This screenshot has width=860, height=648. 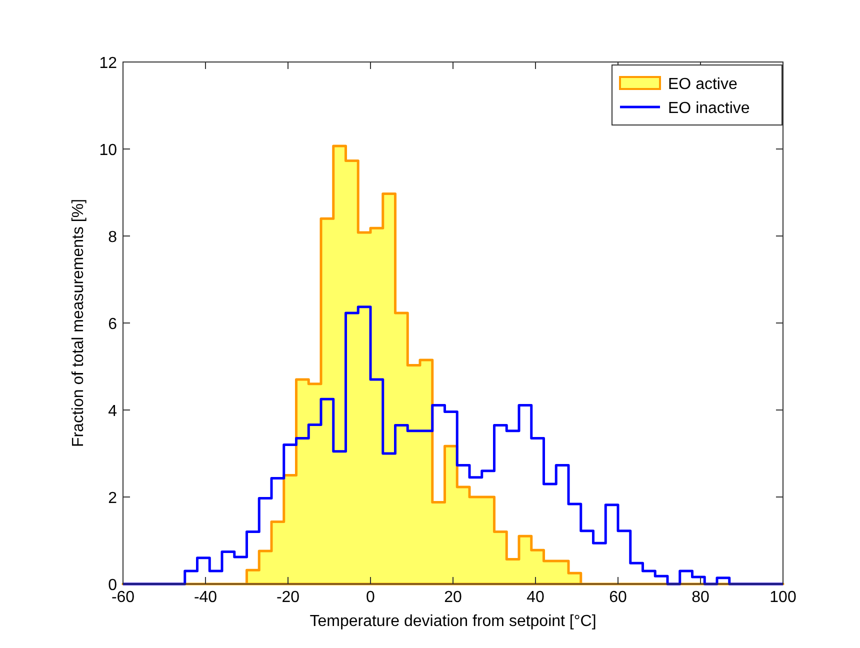 I want to click on x-tick-label: -40, so click(x=206, y=597).